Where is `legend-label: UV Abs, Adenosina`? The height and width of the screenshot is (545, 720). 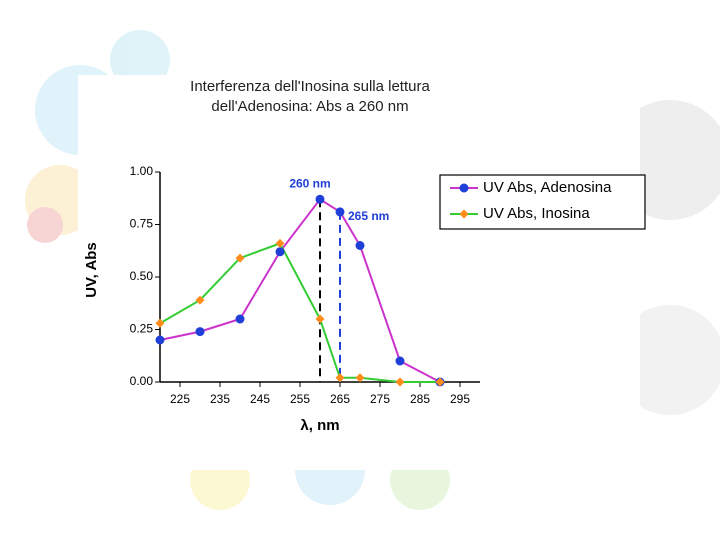
legend-label: UV Abs, Adenosina is located at coordinates (547, 187).